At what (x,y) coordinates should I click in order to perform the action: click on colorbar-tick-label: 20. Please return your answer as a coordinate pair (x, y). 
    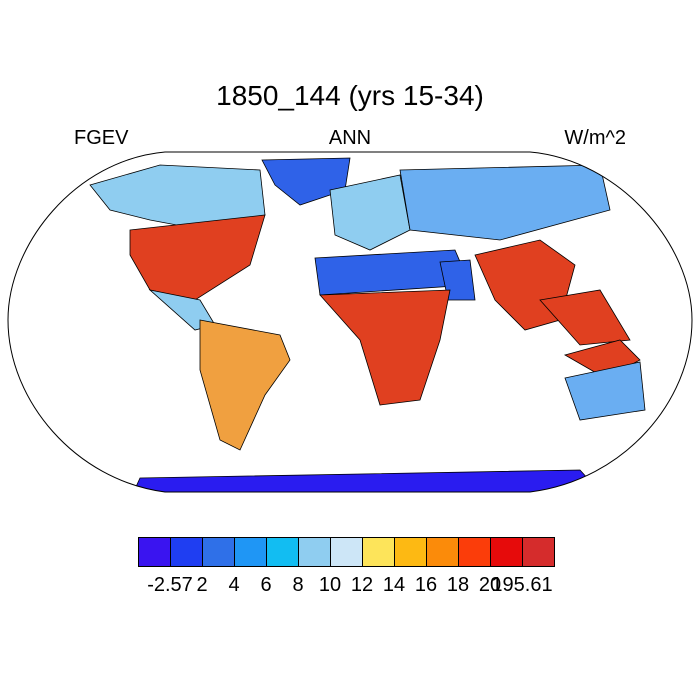
    Looking at the image, I should click on (490, 585).